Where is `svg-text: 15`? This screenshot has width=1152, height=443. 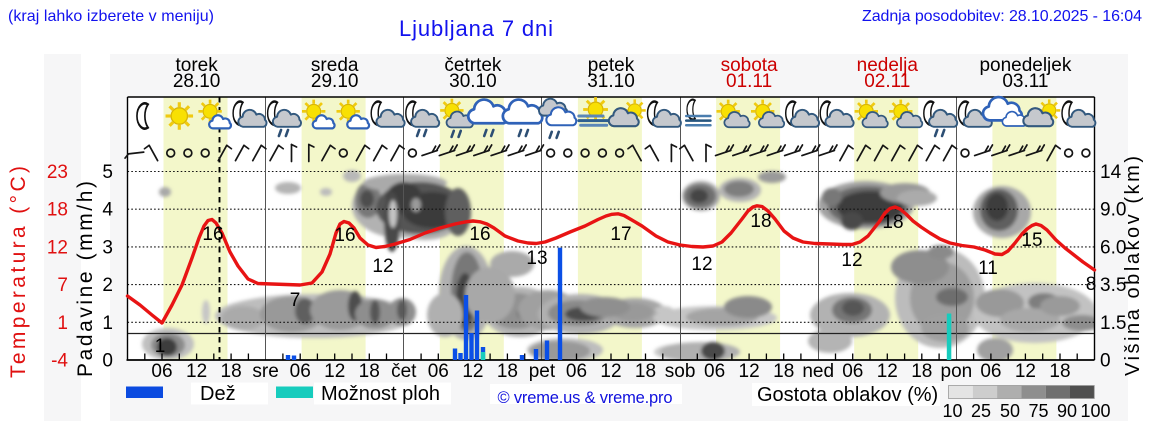
svg-text: 15 is located at coordinates (1031, 240).